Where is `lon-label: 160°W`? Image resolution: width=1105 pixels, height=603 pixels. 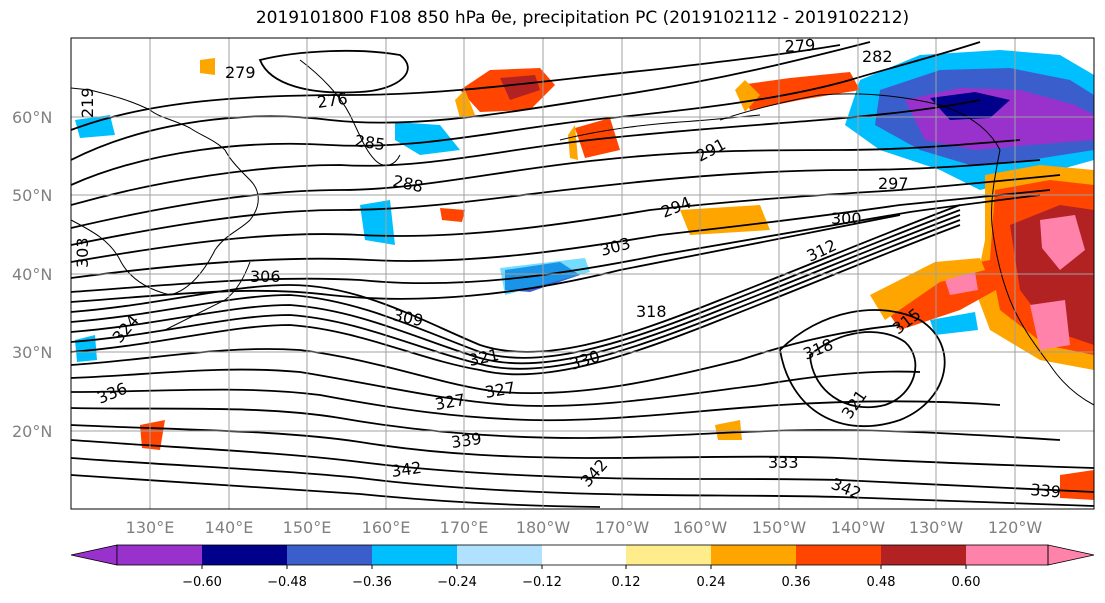 lon-label: 160°W is located at coordinates (700, 527).